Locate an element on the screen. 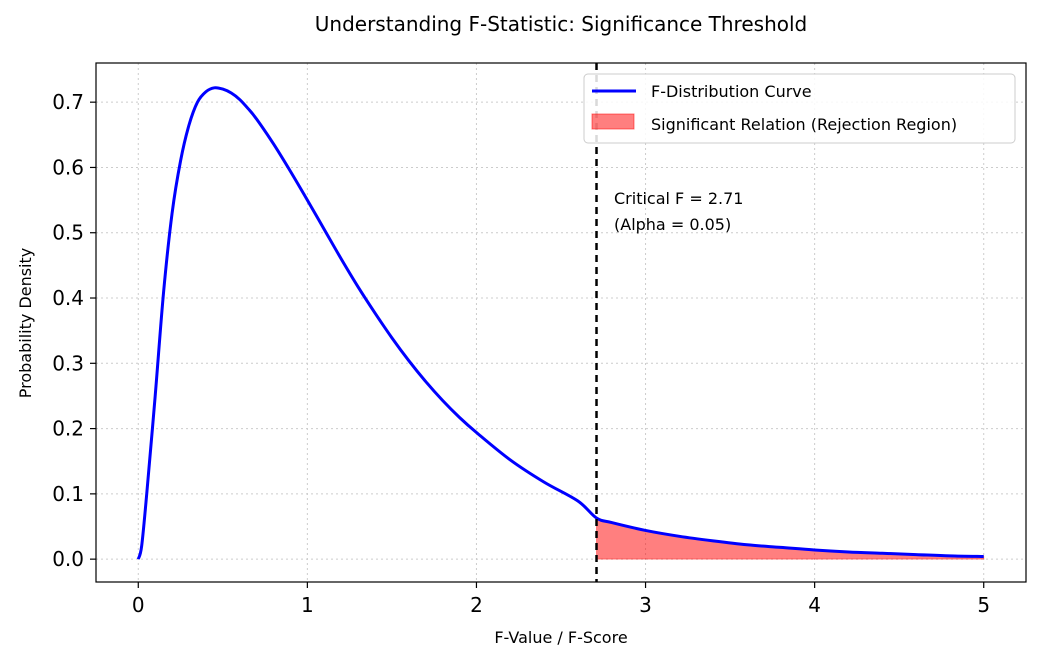 Image resolution: width=1041 pixels, height=664 pixels. annotation-alpha: (Alpha = 0.05) is located at coordinates (672, 224).